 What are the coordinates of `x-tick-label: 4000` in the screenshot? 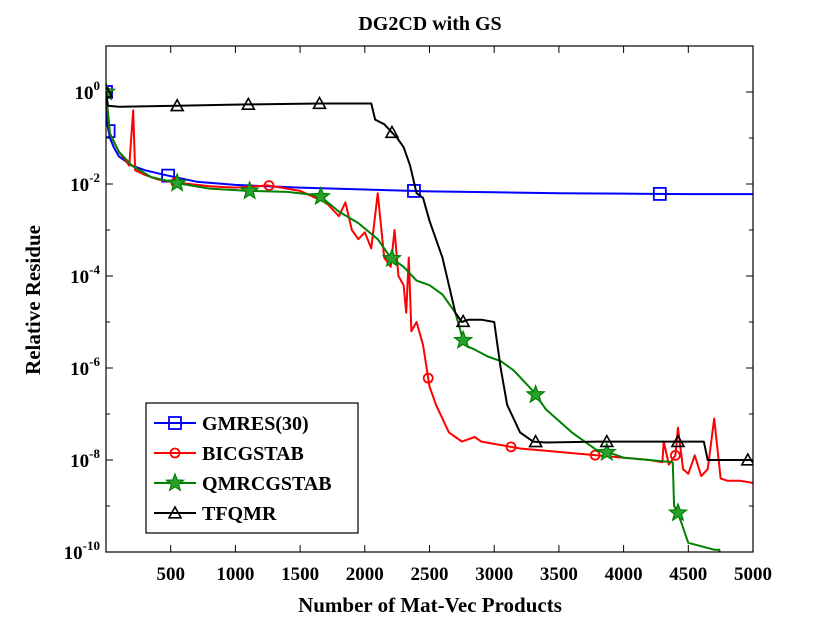 It's located at (624, 574).